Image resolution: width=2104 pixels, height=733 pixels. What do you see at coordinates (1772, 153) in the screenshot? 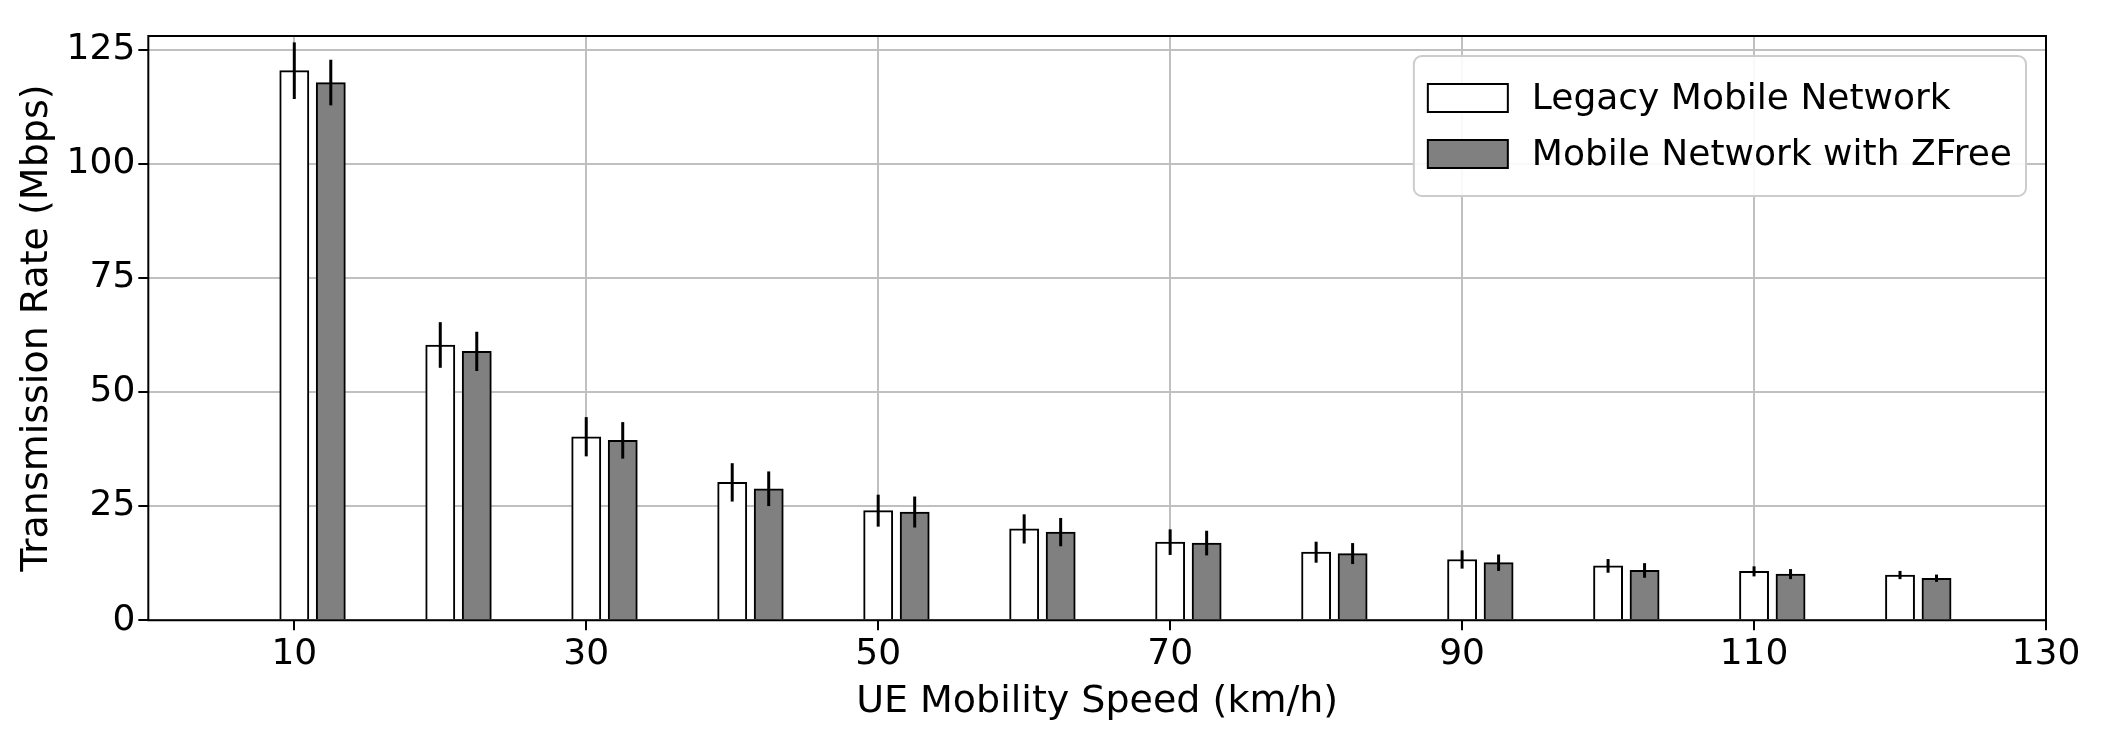
I see `legend-label: Mobile Network with ZFree` at bounding box center [1772, 153].